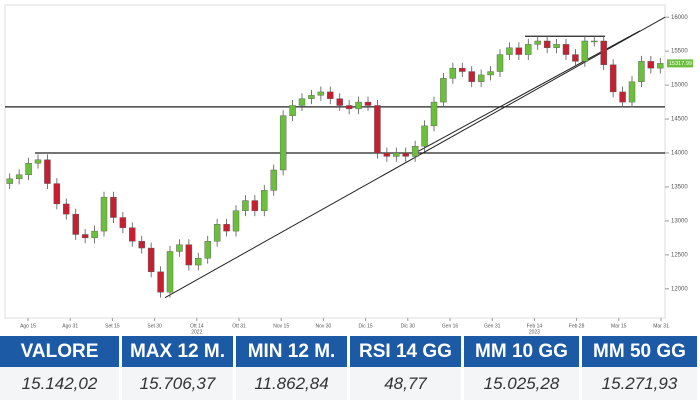 The image size is (700, 400). Describe the element at coordinates (679, 18) in the screenshot. I see `y-tick-label: 16000` at that location.